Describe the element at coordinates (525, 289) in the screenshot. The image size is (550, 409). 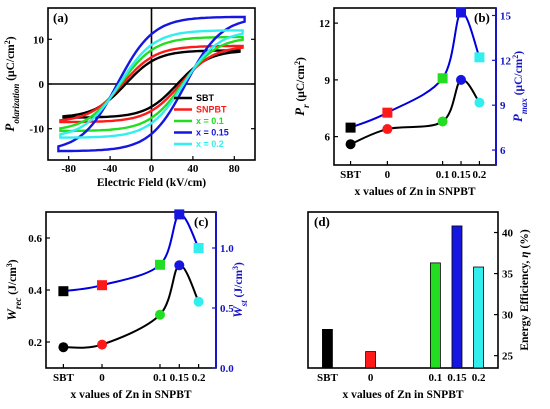
I see `panel-d-ylabel: Energy Efficiency, η (%)` at that location.